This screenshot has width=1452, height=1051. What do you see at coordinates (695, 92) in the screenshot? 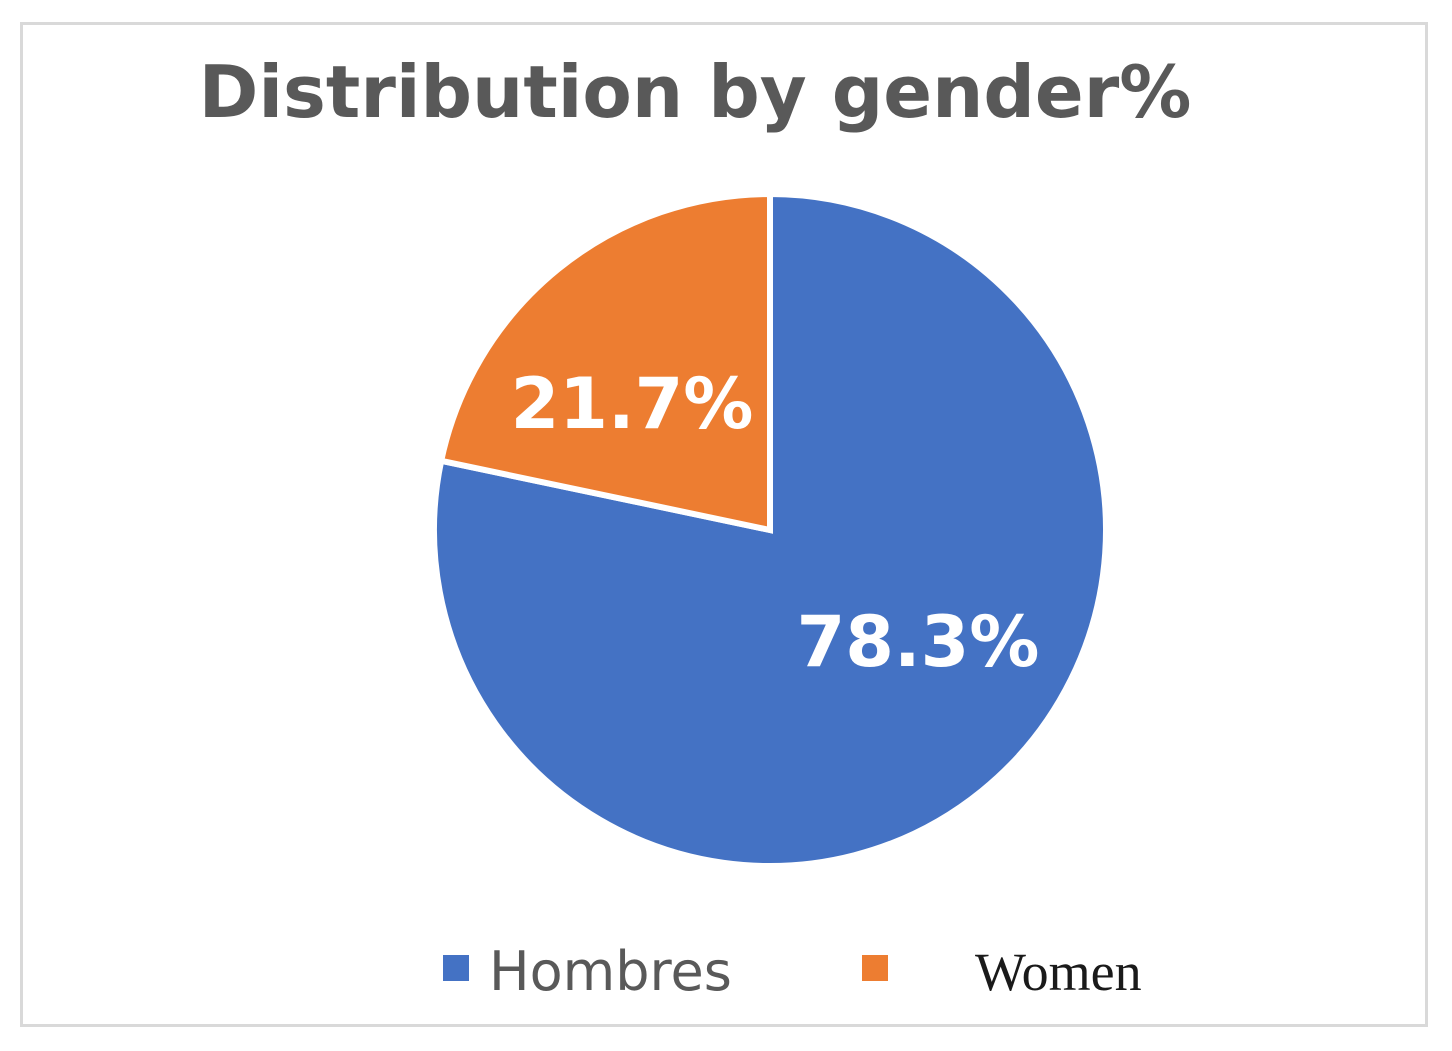
I see `chart-title: Distribution by gender%` at bounding box center [695, 92].